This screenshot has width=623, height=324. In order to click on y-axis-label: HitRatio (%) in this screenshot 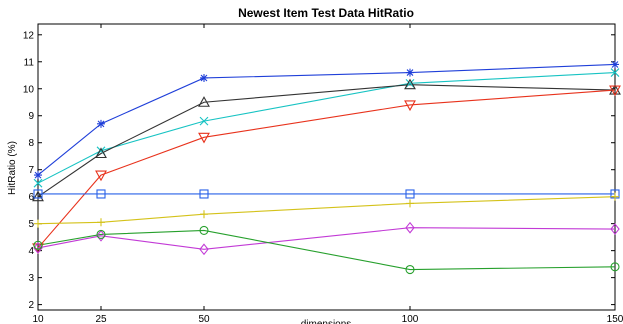, I will do `click(12, 168)`.